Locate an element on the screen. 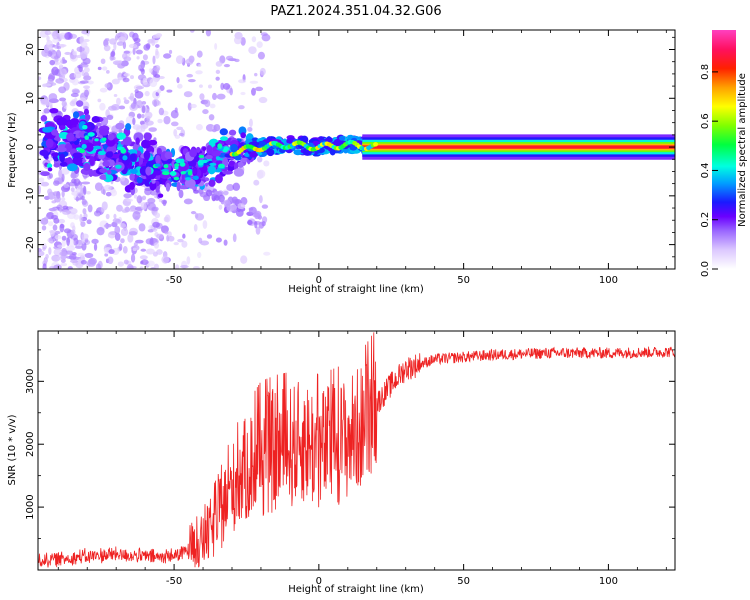  heatmap-core-blob is located at coordinates (376, 144).